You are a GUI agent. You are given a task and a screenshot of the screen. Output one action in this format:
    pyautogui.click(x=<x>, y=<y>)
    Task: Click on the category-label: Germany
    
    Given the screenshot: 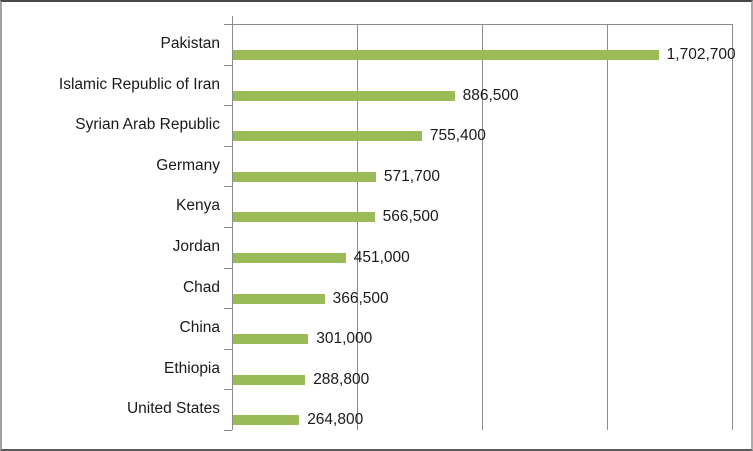 What is the action you would take?
    pyautogui.click(x=188, y=165)
    